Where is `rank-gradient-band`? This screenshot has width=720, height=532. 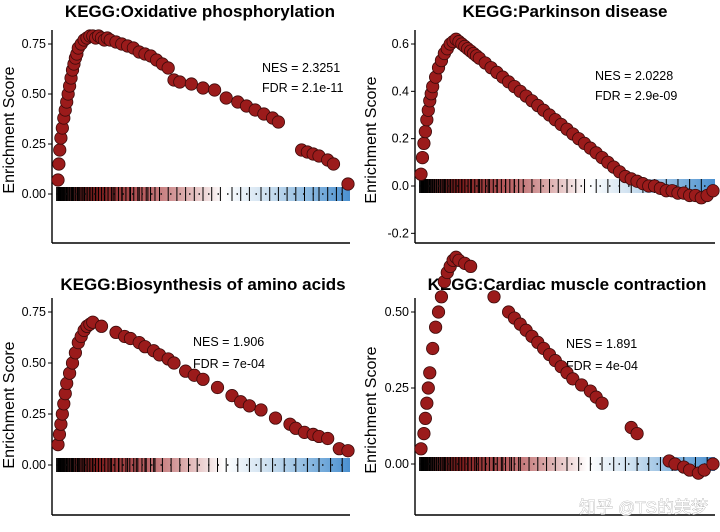
rank-gradient-band is located at coordinates (203, 465).